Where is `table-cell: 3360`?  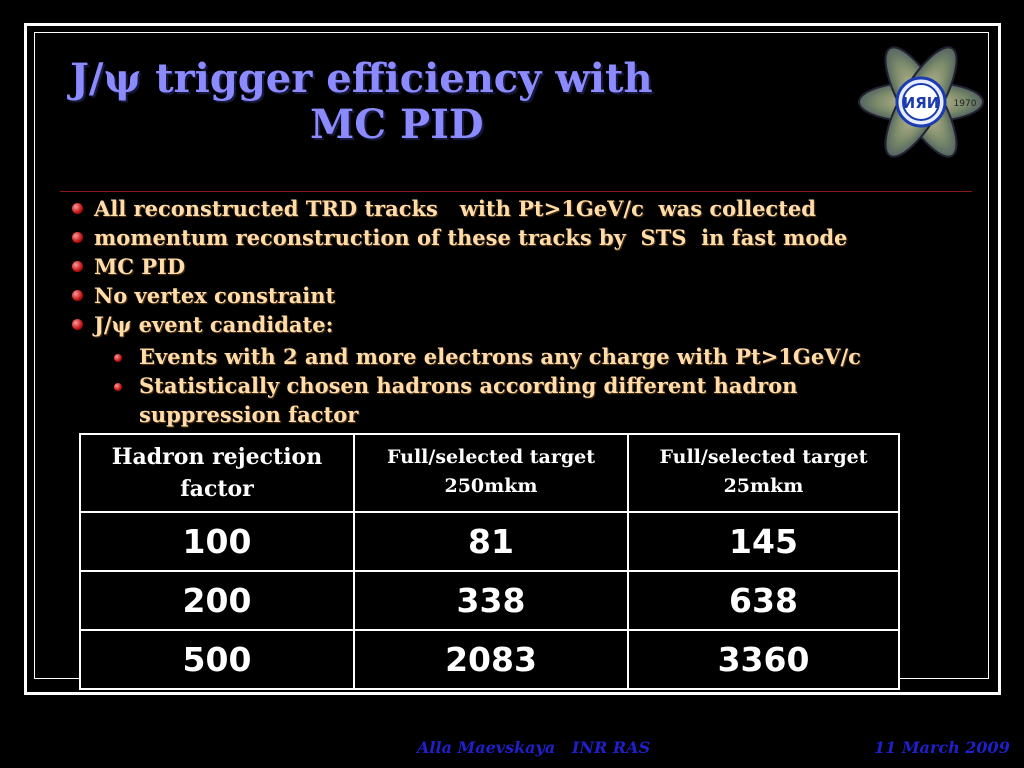
table-cell: 3360 is located at coordinates (763, 659).